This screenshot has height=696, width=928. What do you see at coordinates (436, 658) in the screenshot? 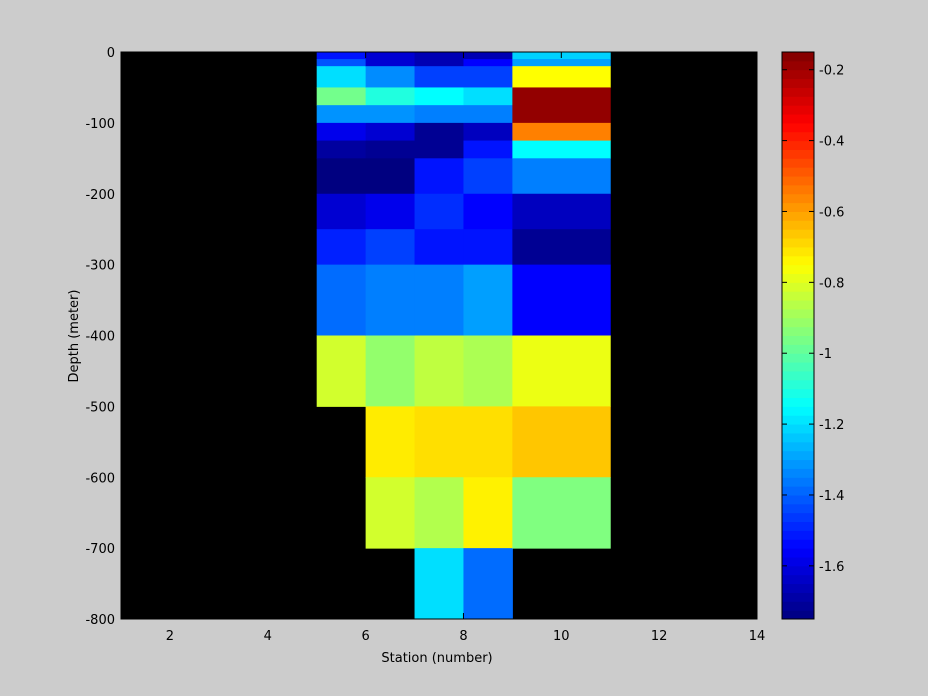
I see `x-axis-label: Station (number)` at bounding box center [436, 658].